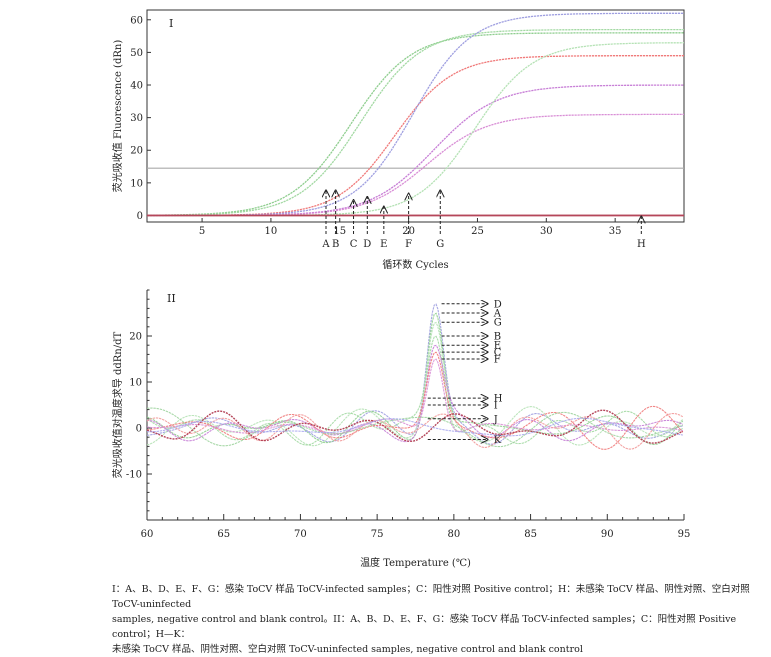  What do you see at coordinates (223, 534) in the screenshot?
I see `x-tick-label: 65` at bounding box center [223, 534].